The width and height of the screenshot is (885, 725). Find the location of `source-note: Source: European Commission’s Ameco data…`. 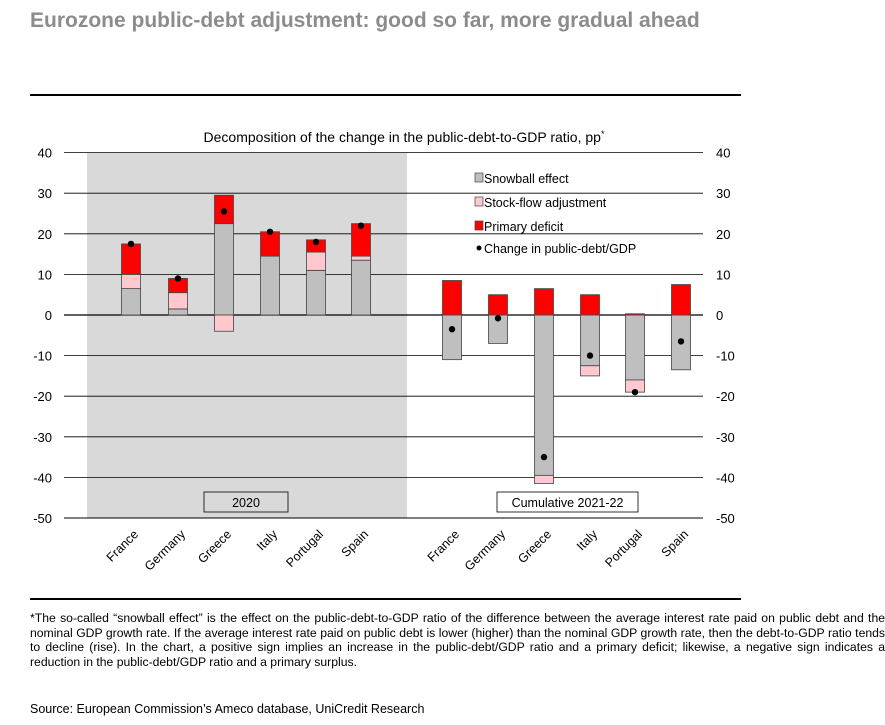

source-note: Source: European Commission’s Ameco data… is located at coordinates (227, 709).